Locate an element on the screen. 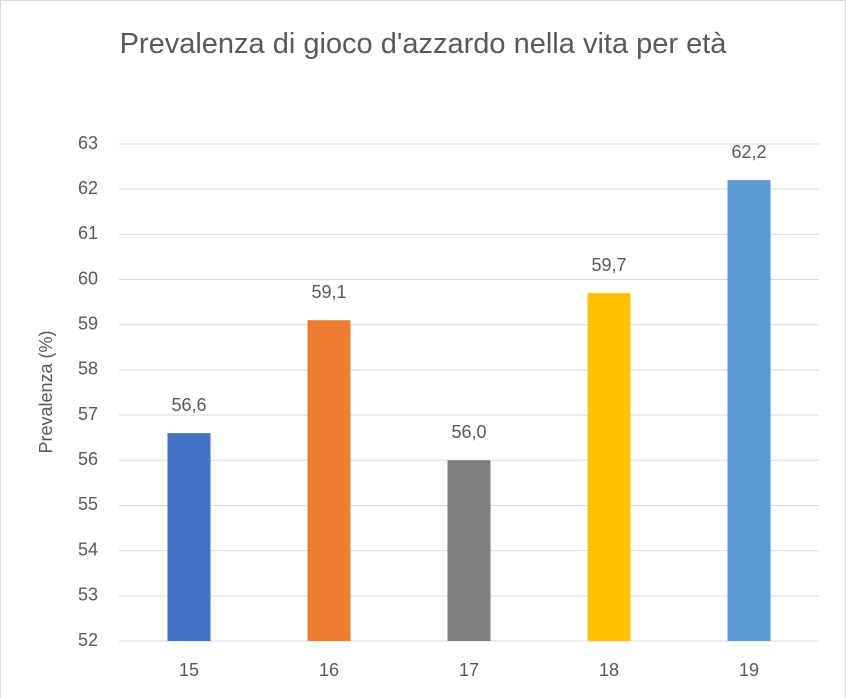 The image size is (846, 698). y-tick-label: 57 is located at coordinates (88, 414).